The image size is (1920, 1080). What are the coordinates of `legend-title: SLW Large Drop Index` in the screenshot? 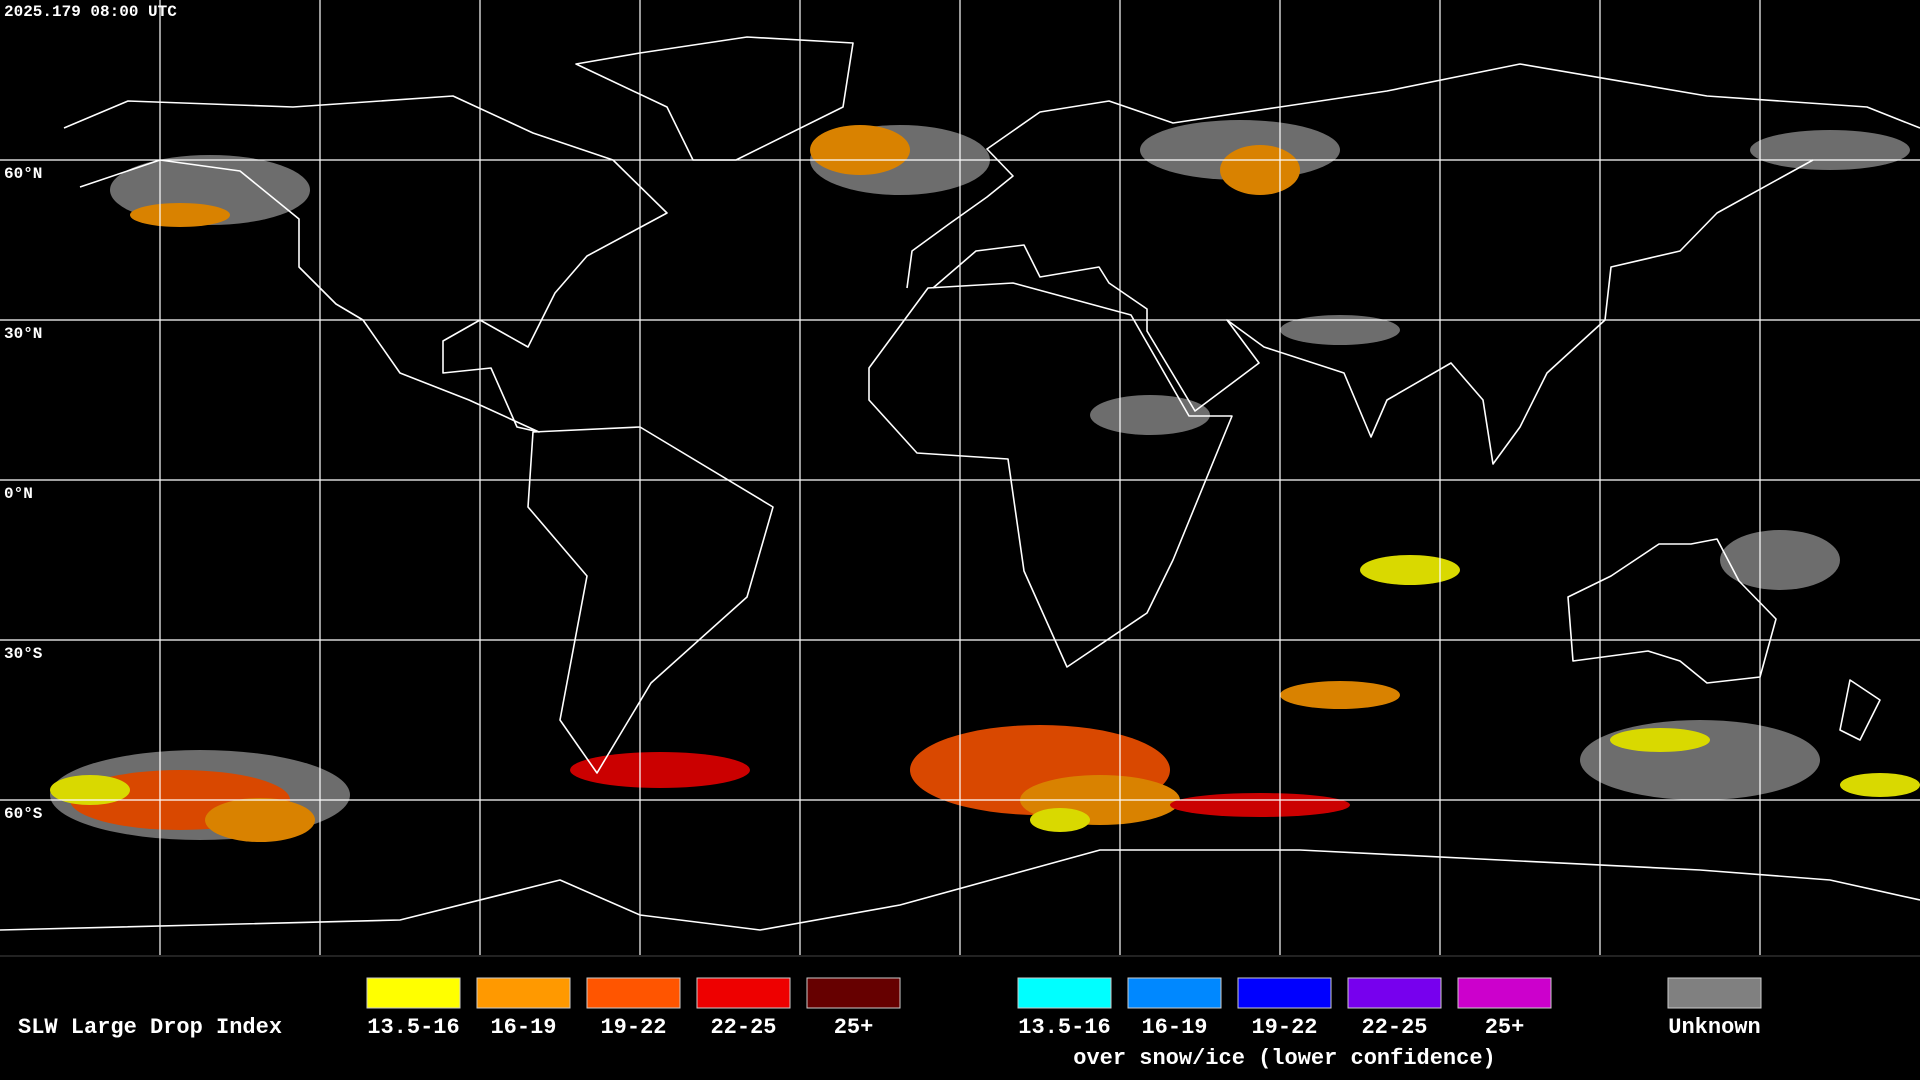 It's located at (150, 1027).